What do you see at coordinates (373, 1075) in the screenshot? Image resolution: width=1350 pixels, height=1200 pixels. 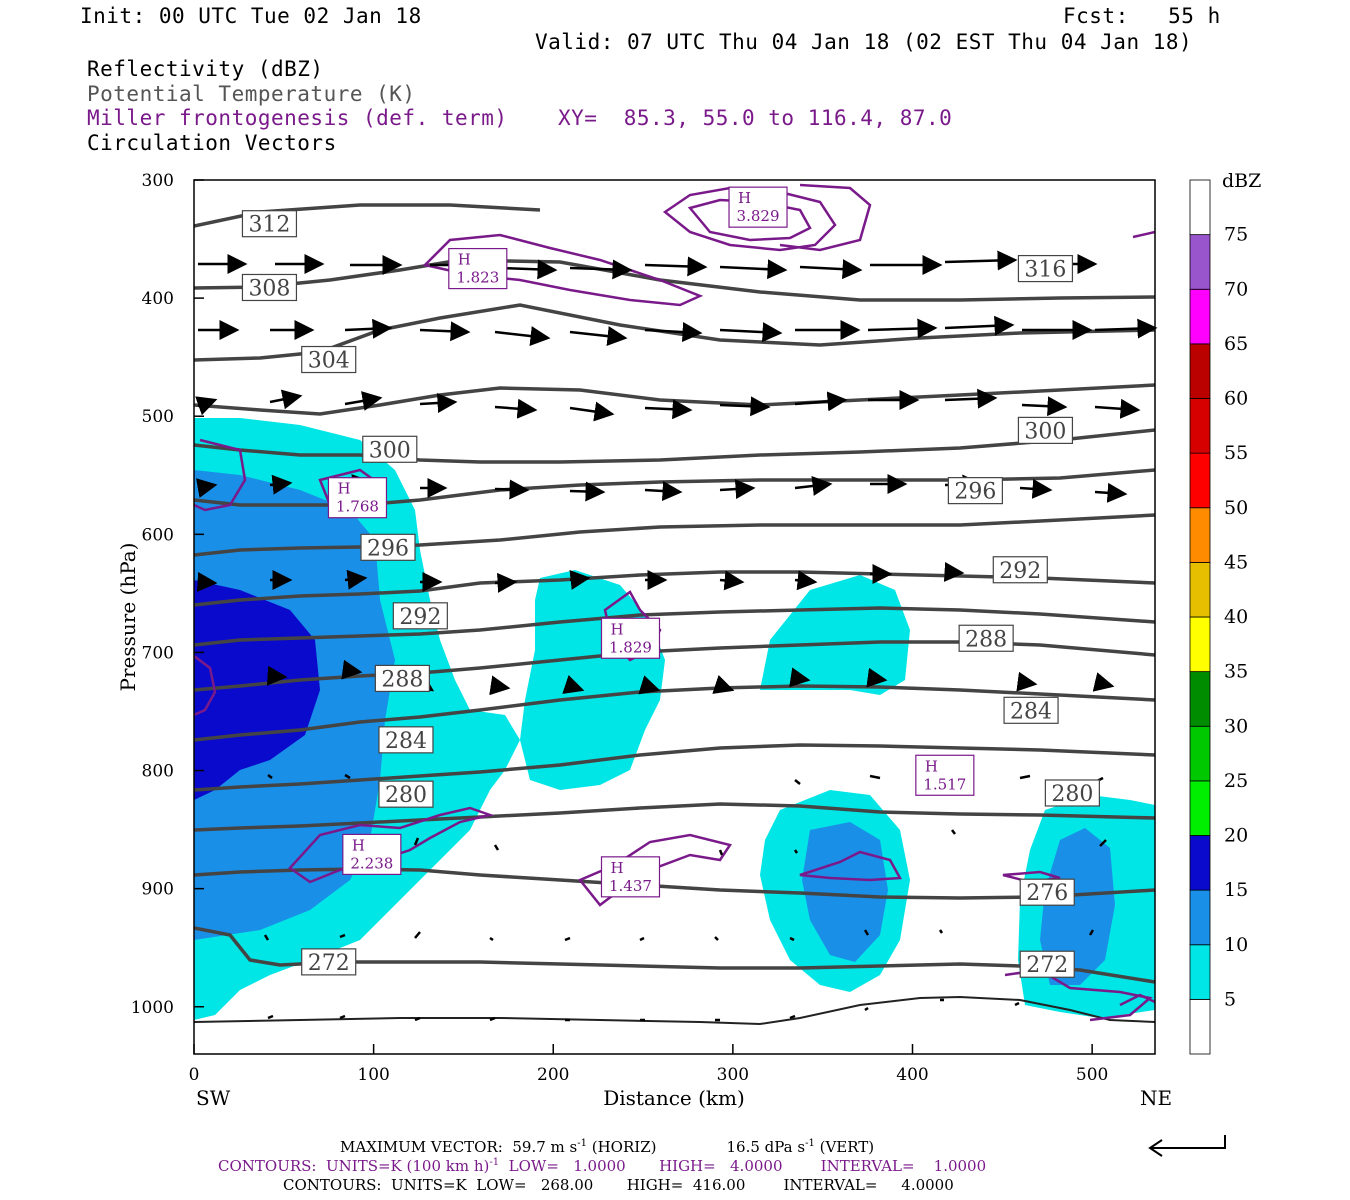 I see `x-tick-label: 100` at bounding box center [373, 1075].